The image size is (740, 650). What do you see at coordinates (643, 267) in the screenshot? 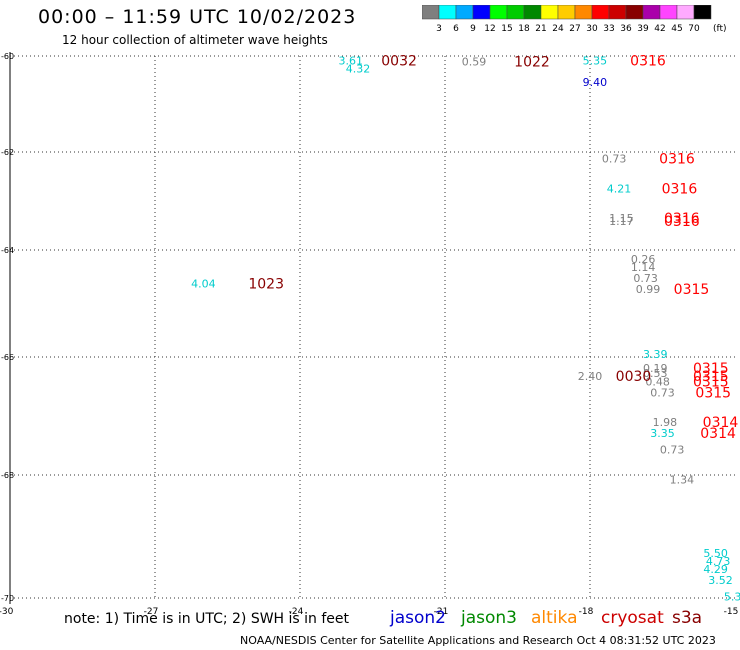
I see `wave-height-label: 1.14` at bounding box center [643, 267].